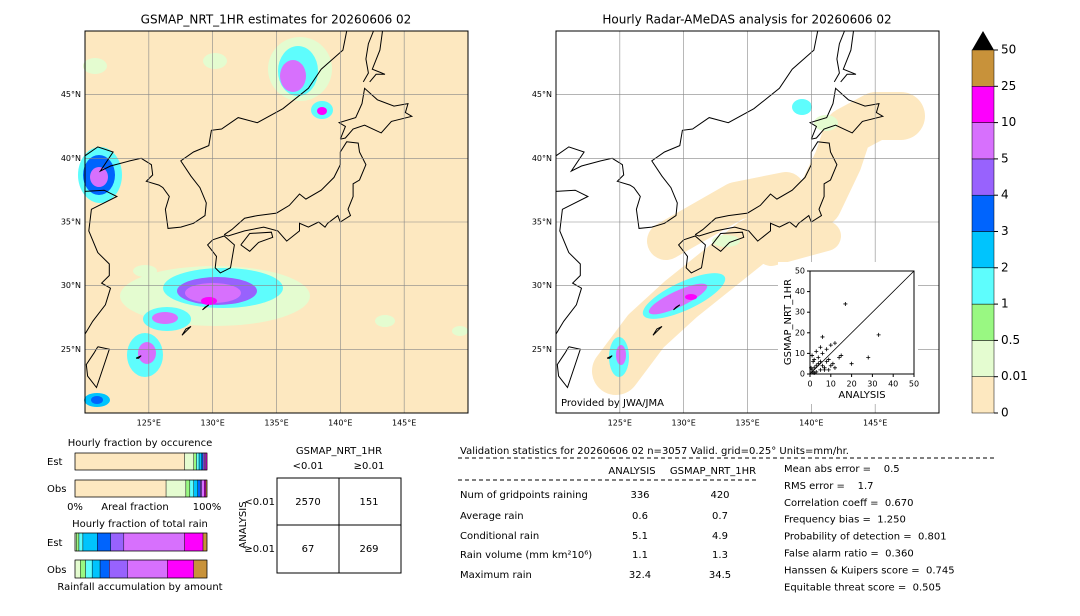 The height and width of the screenshot is (616, 1080). What do you see at coordinates (893, 384) in the screenshot?
I see `x-tick-label: 40` at bounding box center [893, 384].